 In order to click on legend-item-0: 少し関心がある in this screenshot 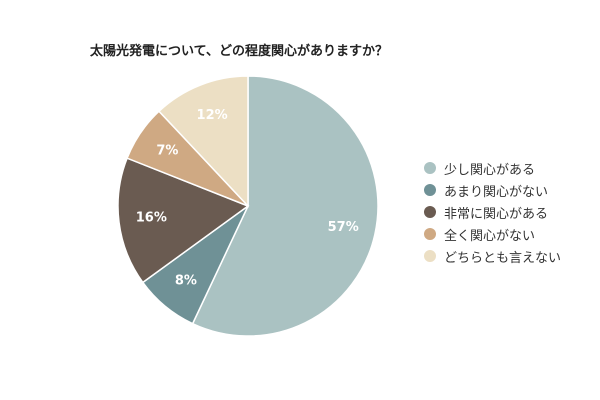, I will do `click(492, 168)`.